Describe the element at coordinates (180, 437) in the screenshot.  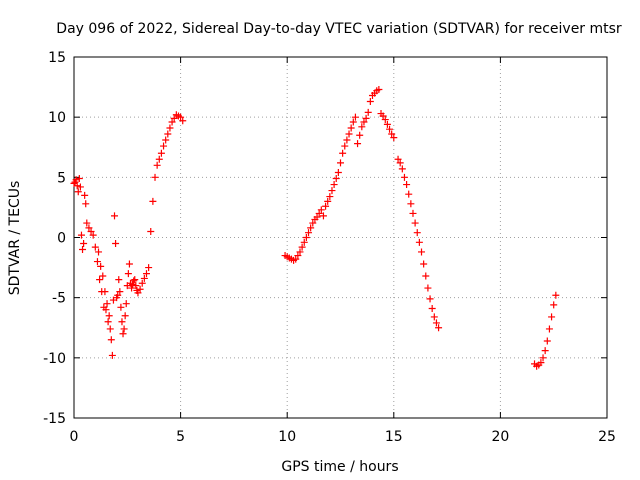
I see `x-tick-label: 5` at that location.